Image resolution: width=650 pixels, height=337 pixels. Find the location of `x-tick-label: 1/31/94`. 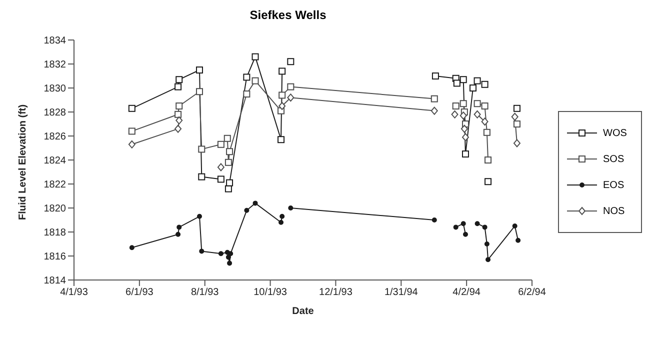

x-tick-label: 1/31/94 is located at coordinates (401, 292).